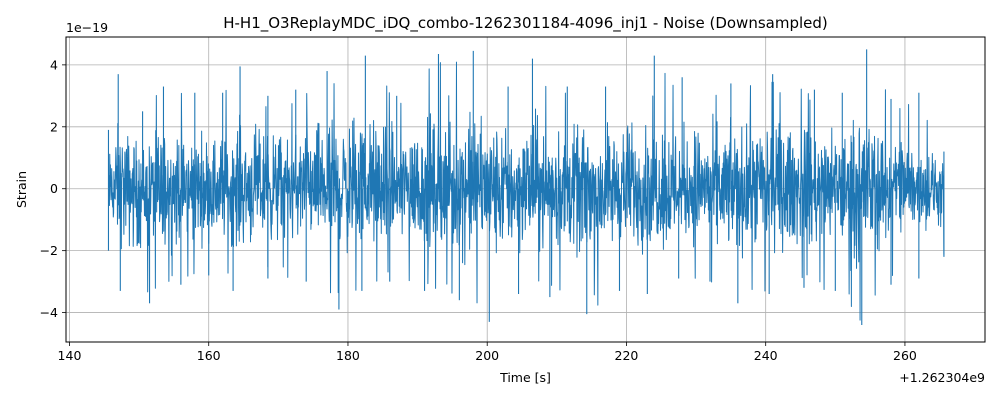 The image size is (1000, 400). Describe the element at coordinates (525, 377) in the screenshot. I see `x-axis-label: Time [s]` at that location.